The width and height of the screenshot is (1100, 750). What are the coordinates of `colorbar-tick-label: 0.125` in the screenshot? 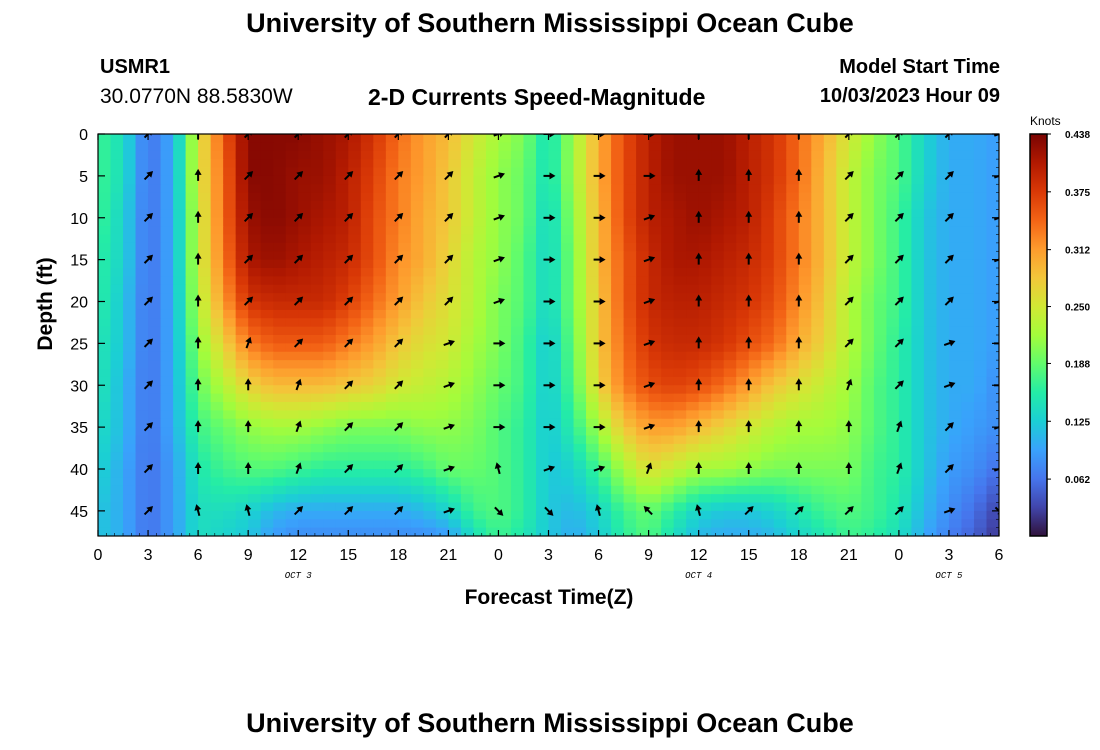 It's located at (1077, 422).